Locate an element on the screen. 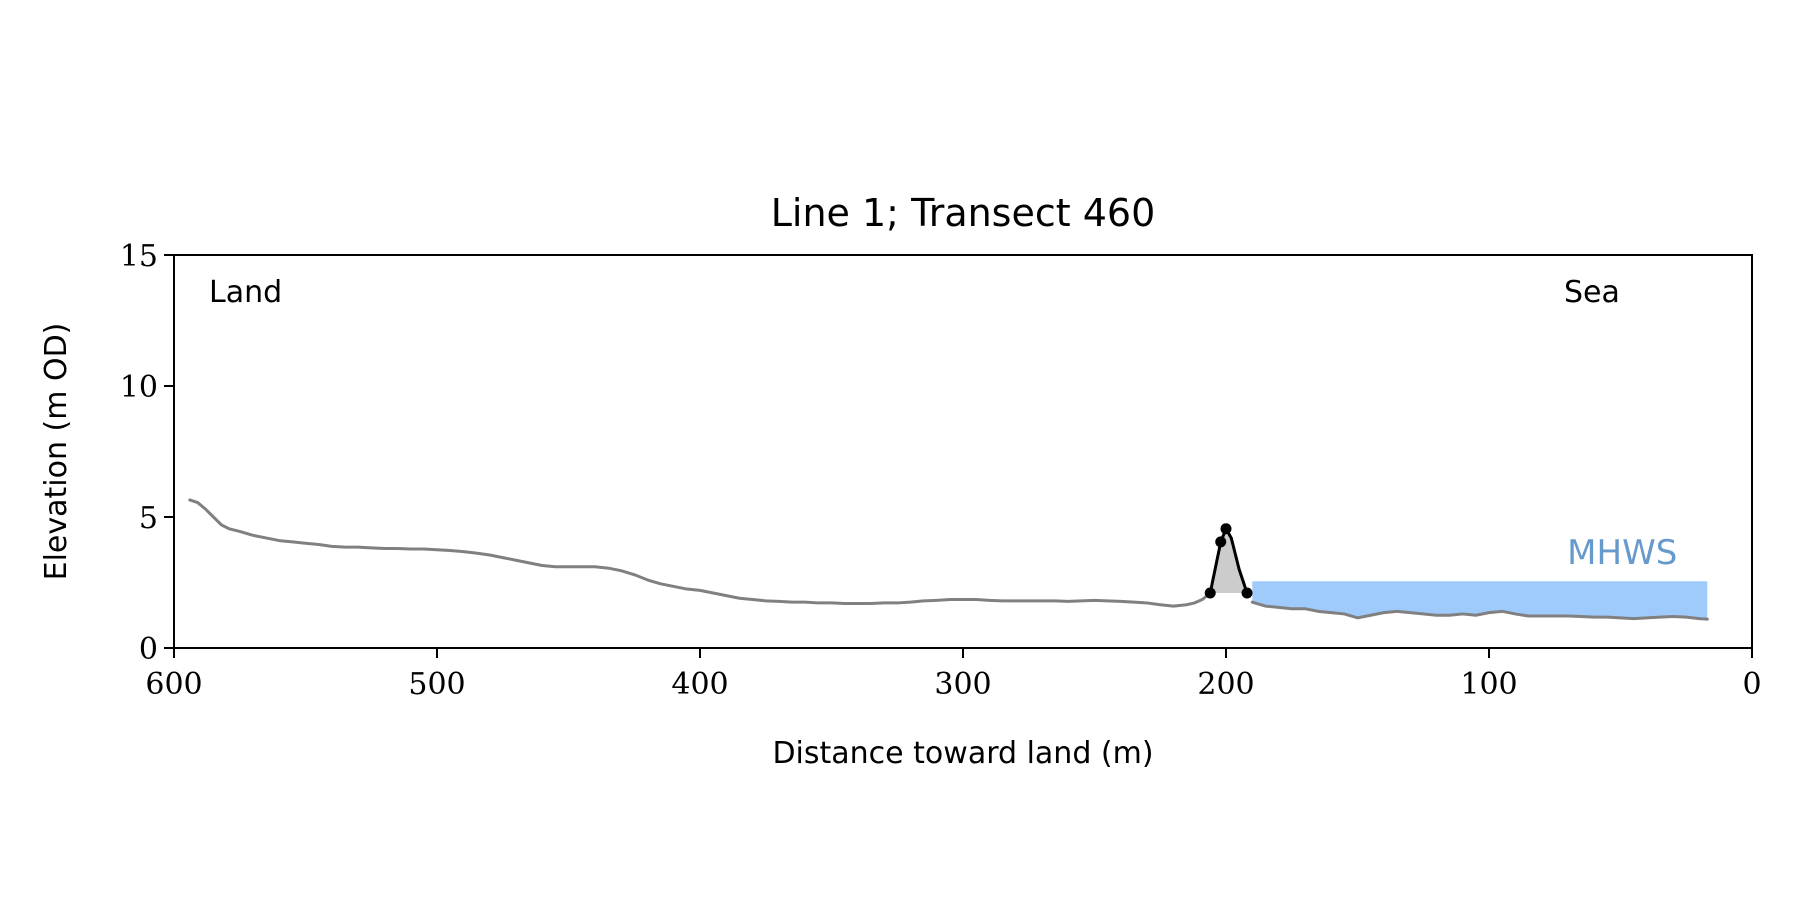 Image resolution: width=1800 pixels, height=900 pixels. mhws-band is located at coordinates (1480, 600).